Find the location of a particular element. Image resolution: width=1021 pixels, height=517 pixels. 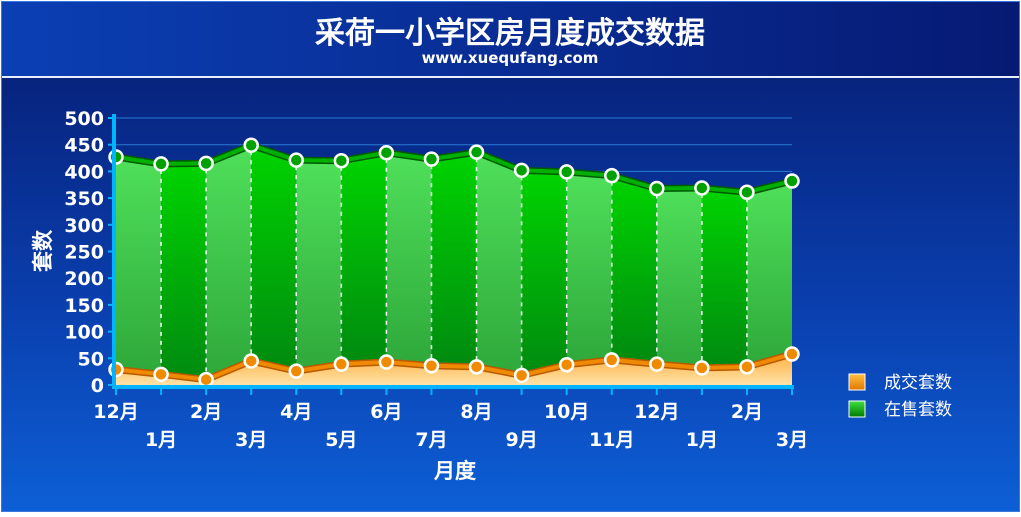

y-tick-label: 450 is located at coordinates (84, 146).